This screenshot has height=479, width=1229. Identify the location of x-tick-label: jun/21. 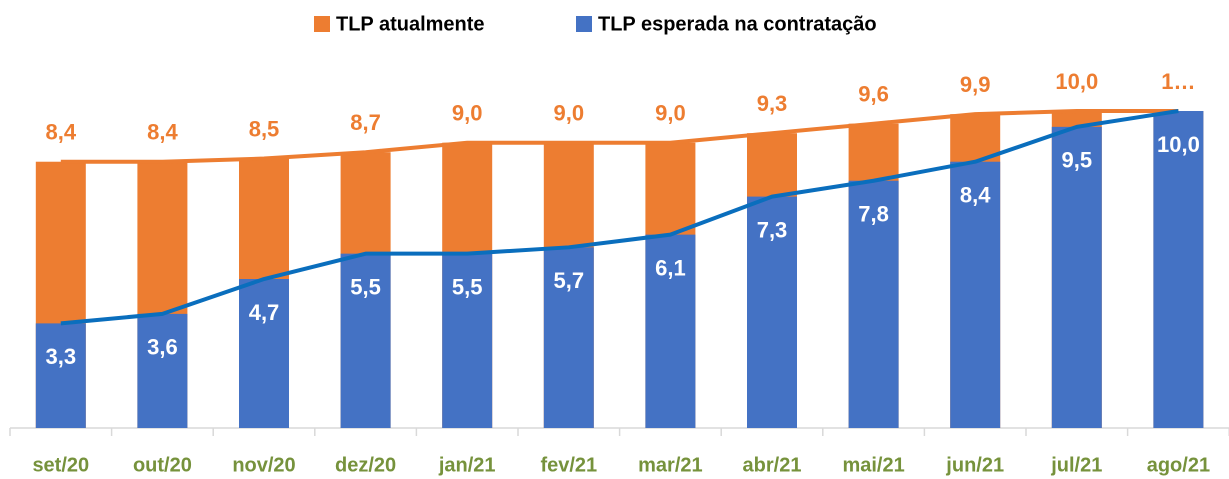
(974, 465).